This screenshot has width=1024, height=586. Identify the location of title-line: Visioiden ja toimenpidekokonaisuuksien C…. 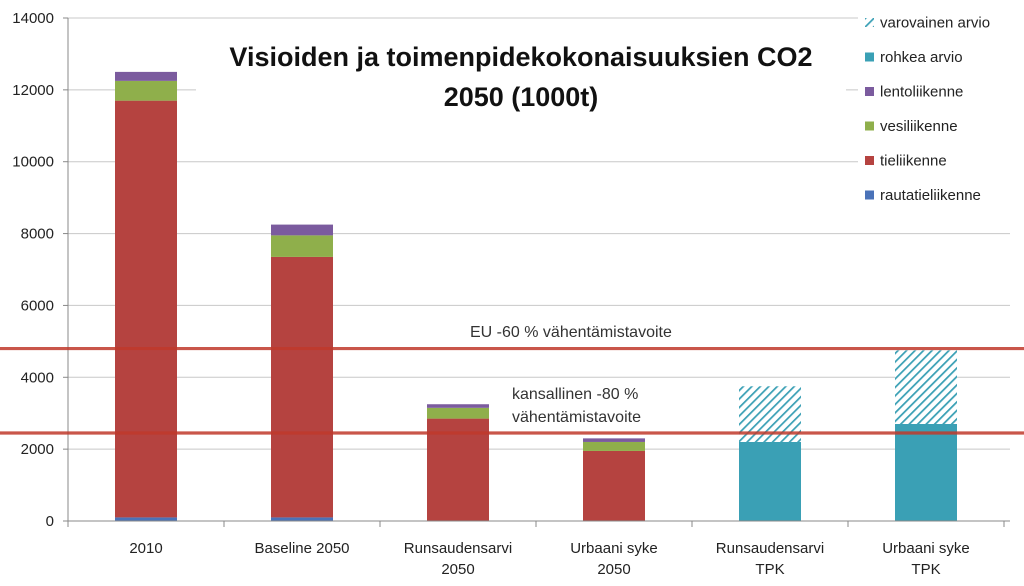
(520, 57).